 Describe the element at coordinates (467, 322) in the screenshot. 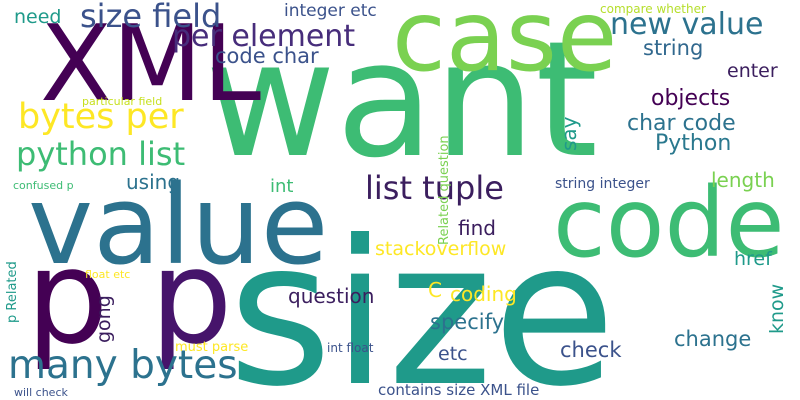

I see `word-specify: specify` at that location.